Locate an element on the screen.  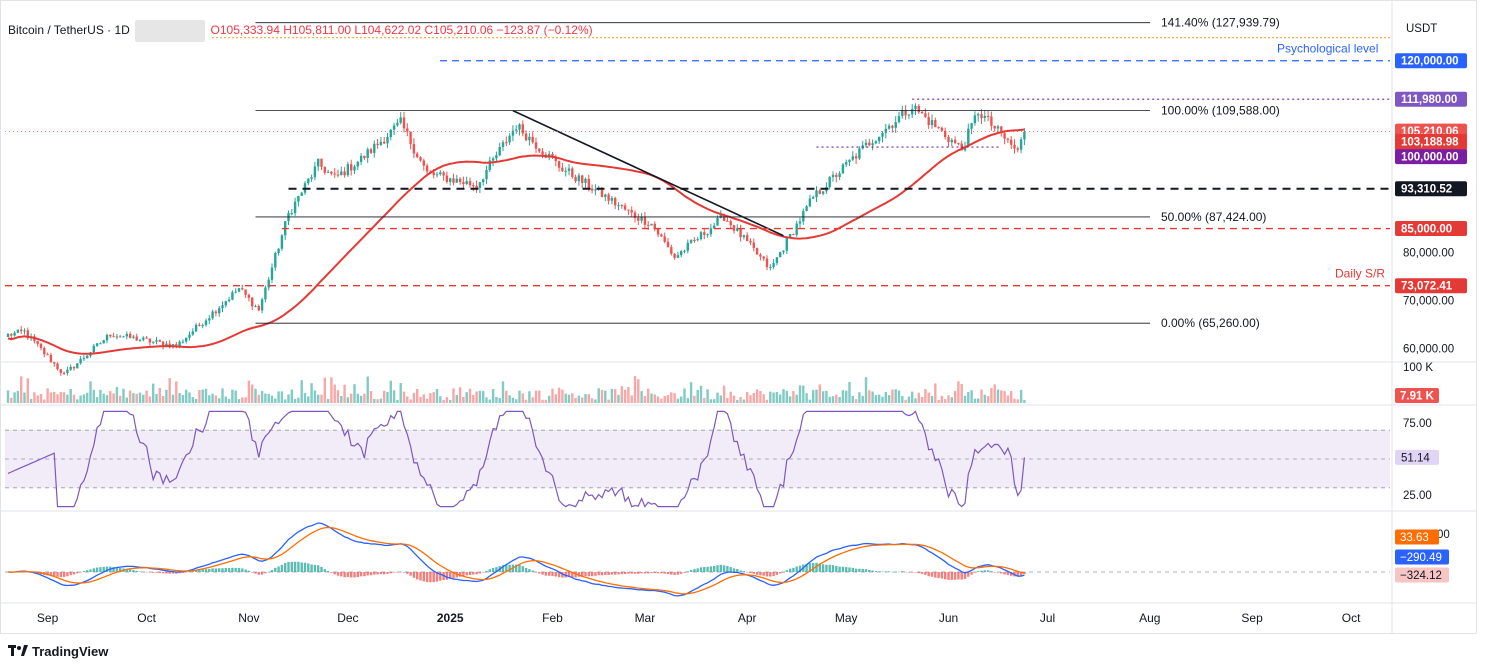
macd-tag-bg is located at coordinates (1422, 557).